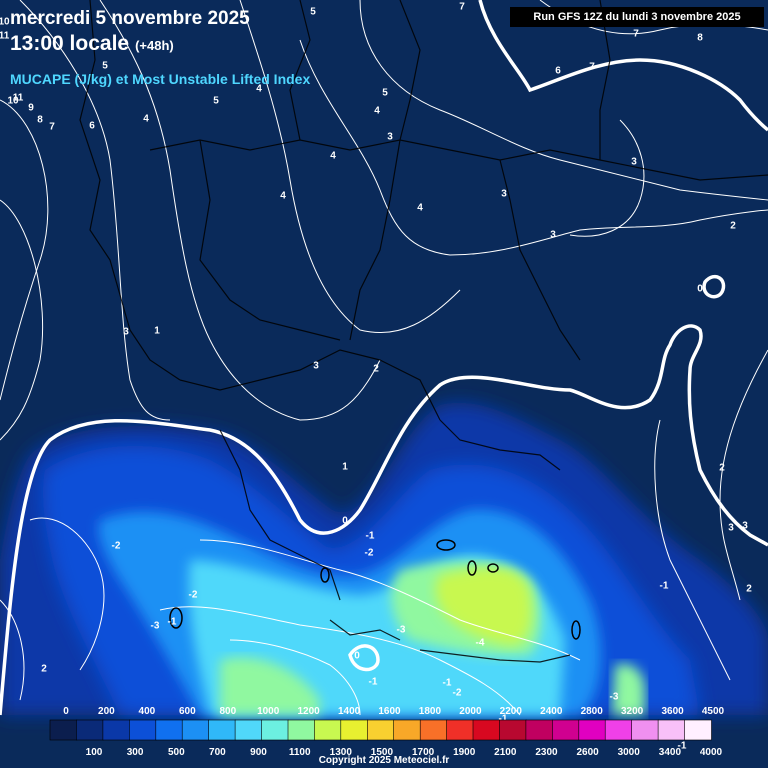  Describe the element at coordinates (70, 43) in the screenshot. I see `local-time: 13:00 locale` at that location.